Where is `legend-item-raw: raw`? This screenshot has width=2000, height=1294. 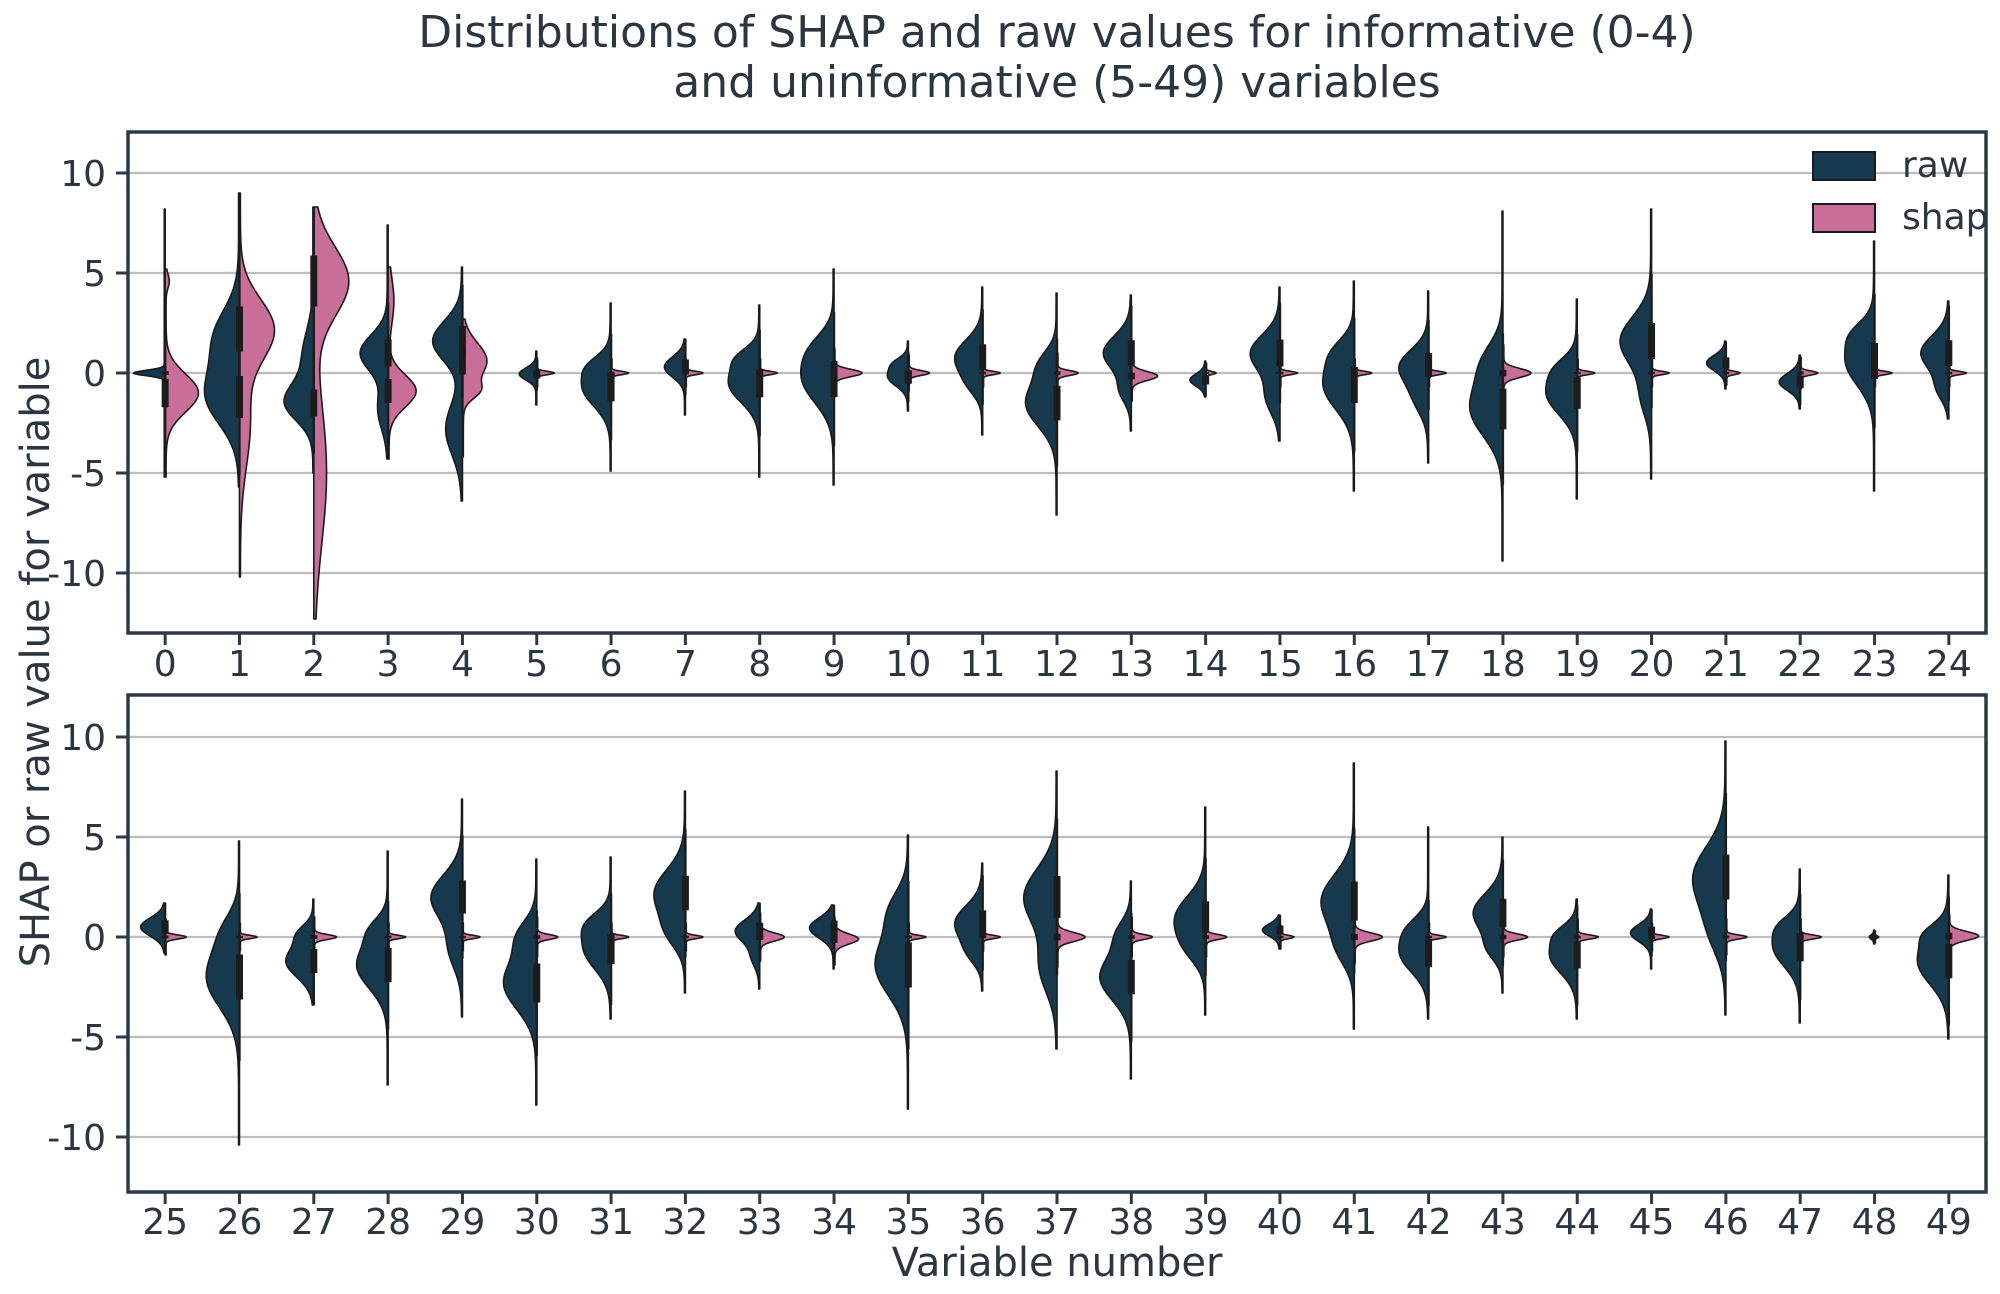
legend-item-raw: raw is located at coordinates (1900, 166).